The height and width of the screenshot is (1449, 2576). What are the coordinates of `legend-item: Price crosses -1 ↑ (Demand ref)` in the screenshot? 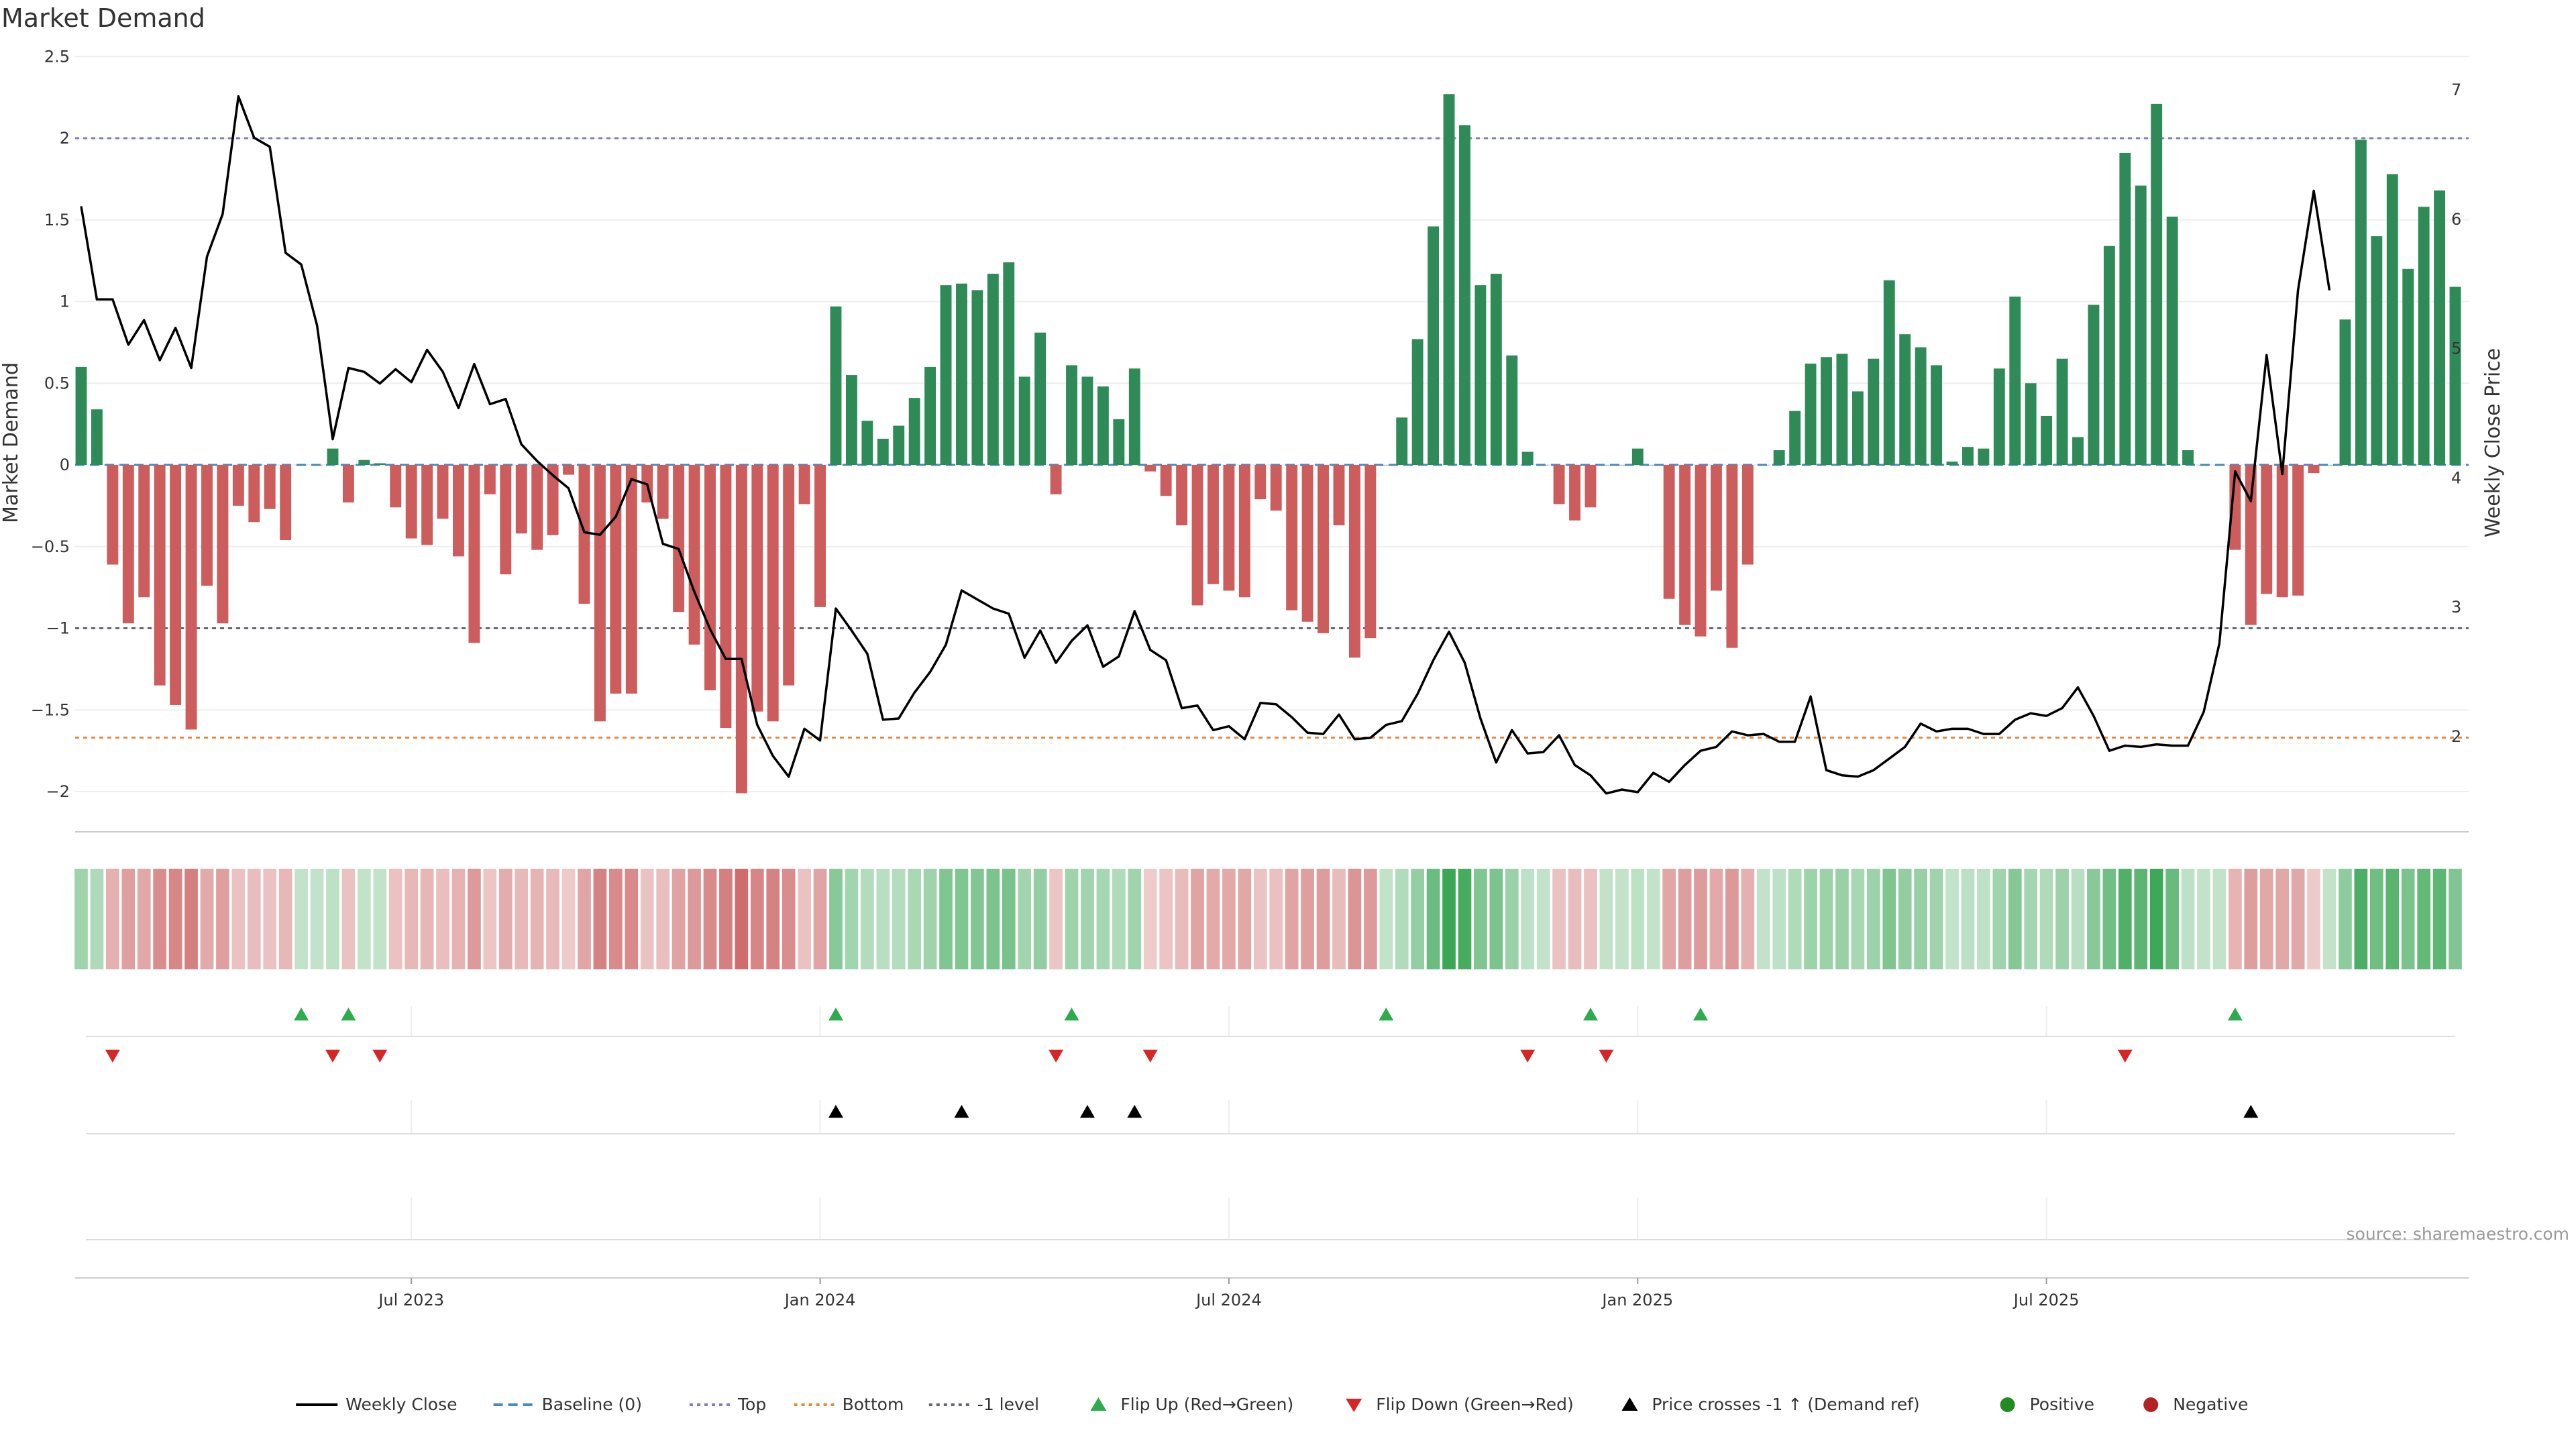 It's located at (1770, 1404).